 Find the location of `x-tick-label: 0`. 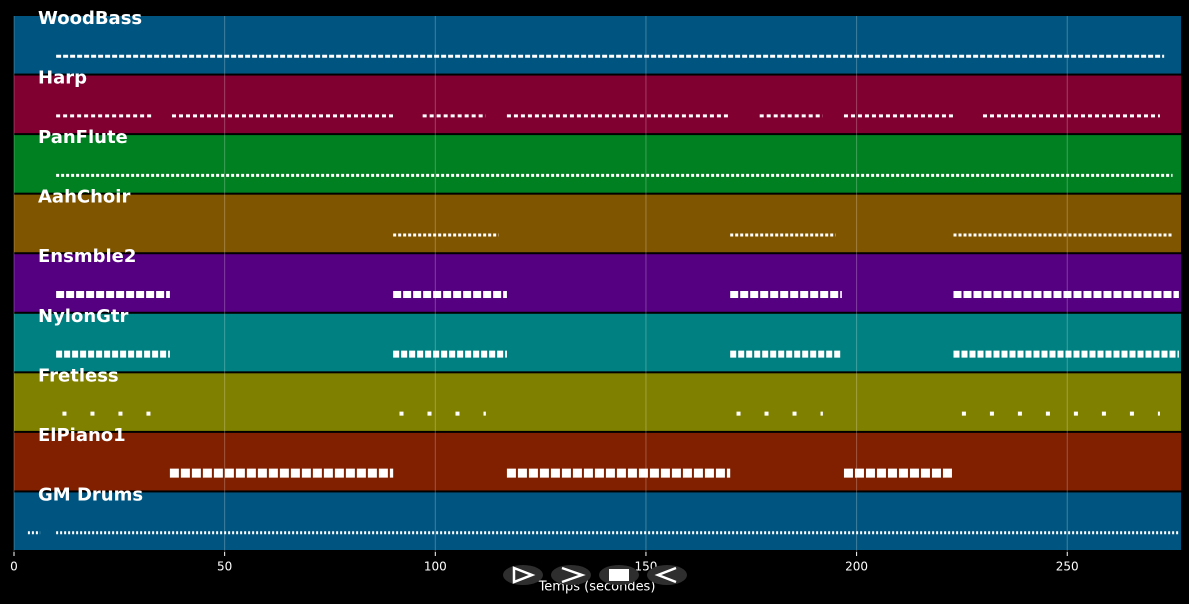

x-tick-label: 0 is located at coordinates (14, 567).